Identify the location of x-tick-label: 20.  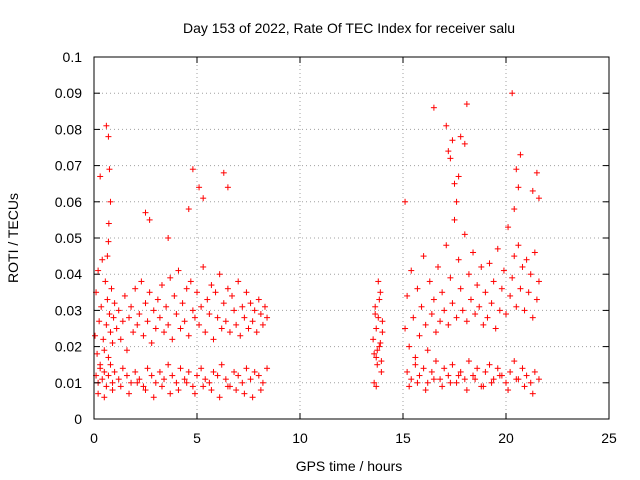
(506, 438).